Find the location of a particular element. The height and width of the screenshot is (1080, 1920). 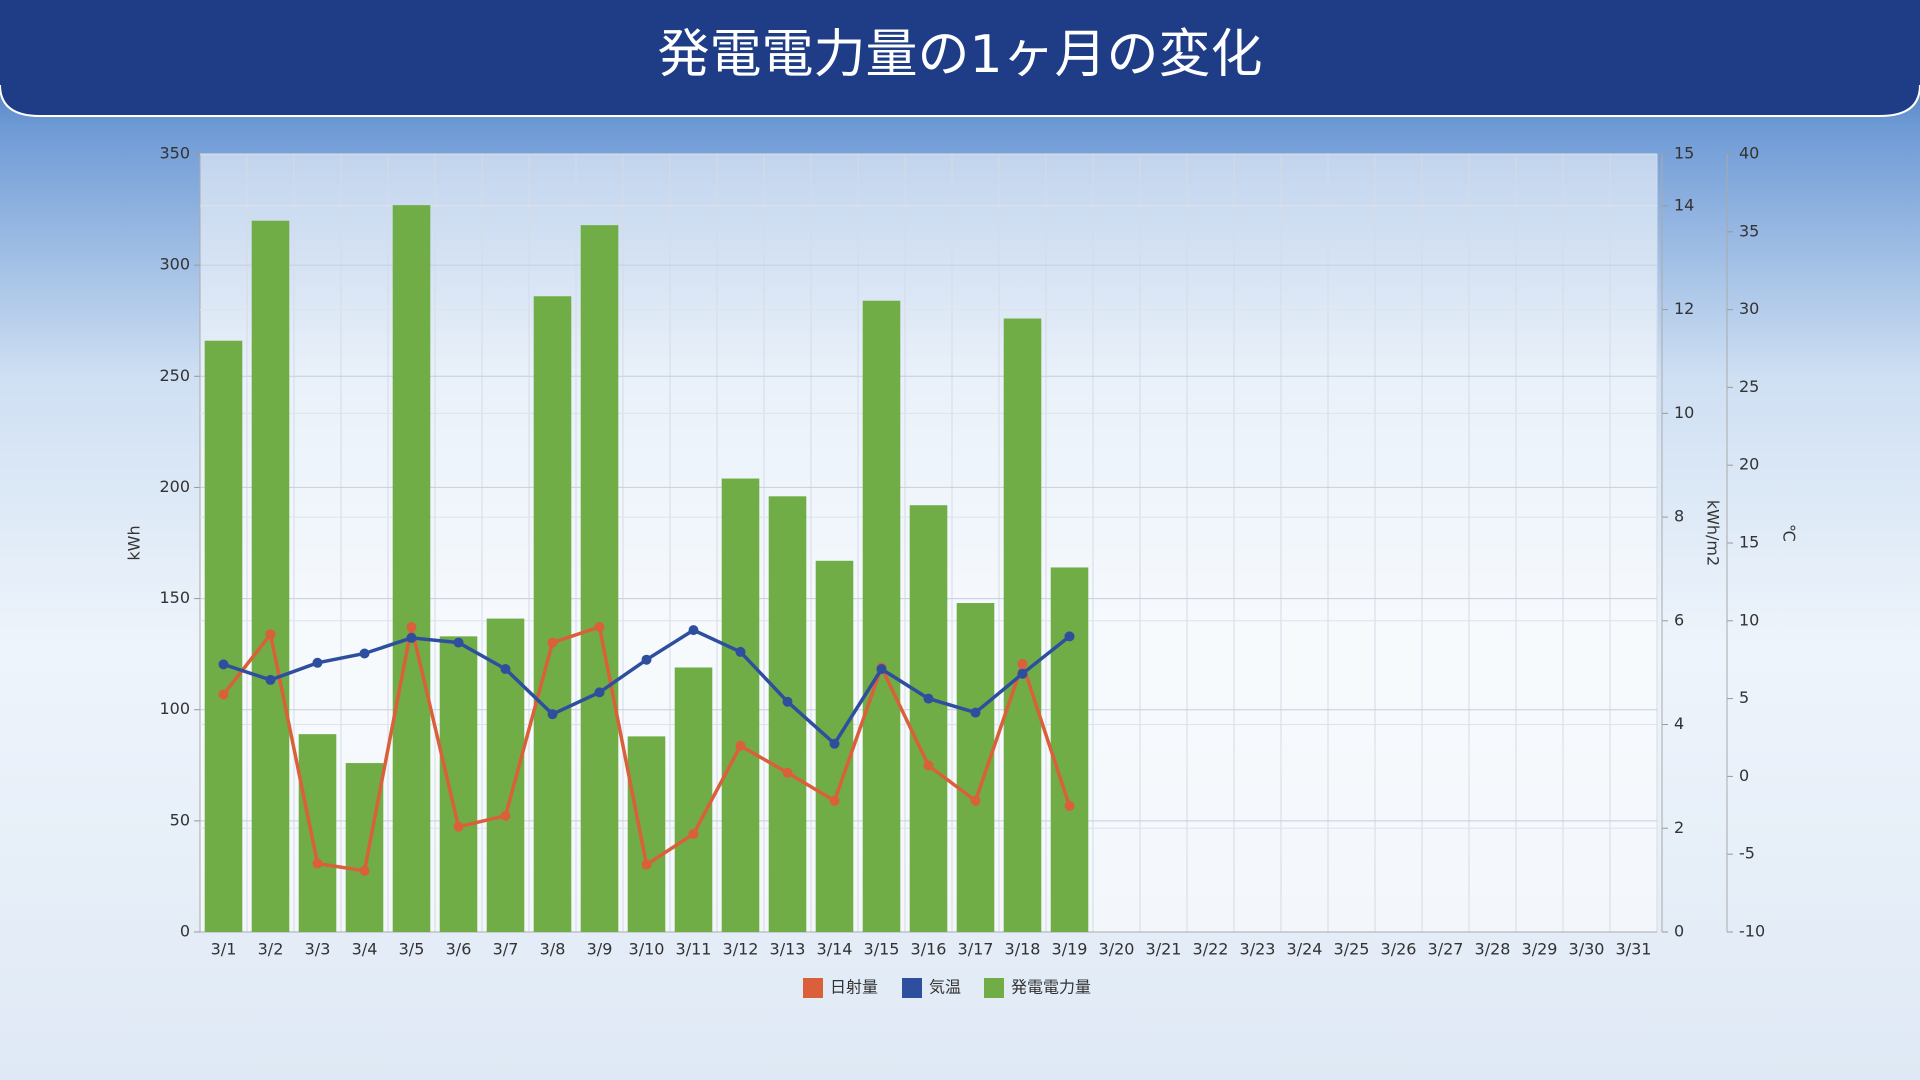

y-axis-label: kWh is located at coordinates (134, 542).